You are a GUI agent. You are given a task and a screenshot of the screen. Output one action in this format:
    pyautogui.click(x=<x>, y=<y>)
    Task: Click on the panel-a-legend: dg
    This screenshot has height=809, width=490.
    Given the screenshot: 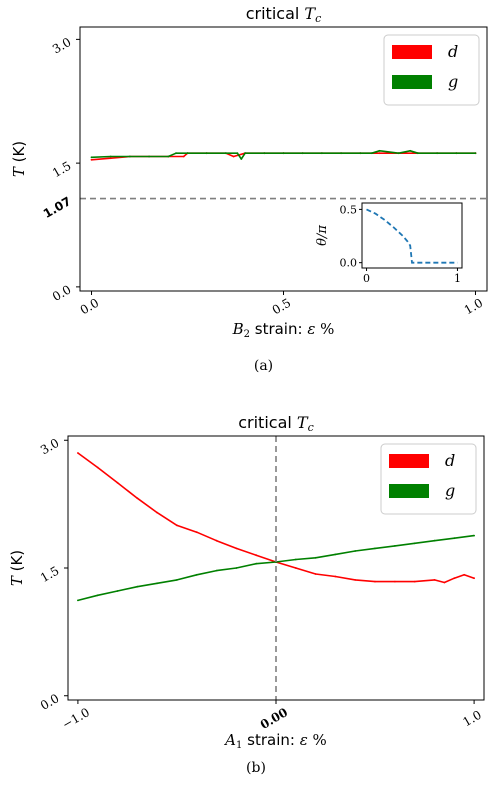 What is the action you would take?
    pyautogui.click(x=431, y=70)
    